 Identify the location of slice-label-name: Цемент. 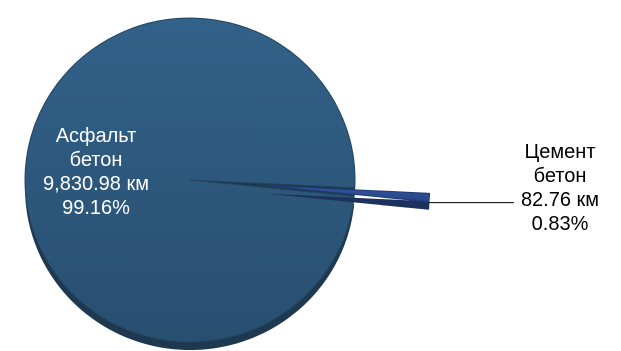
(560, 152).